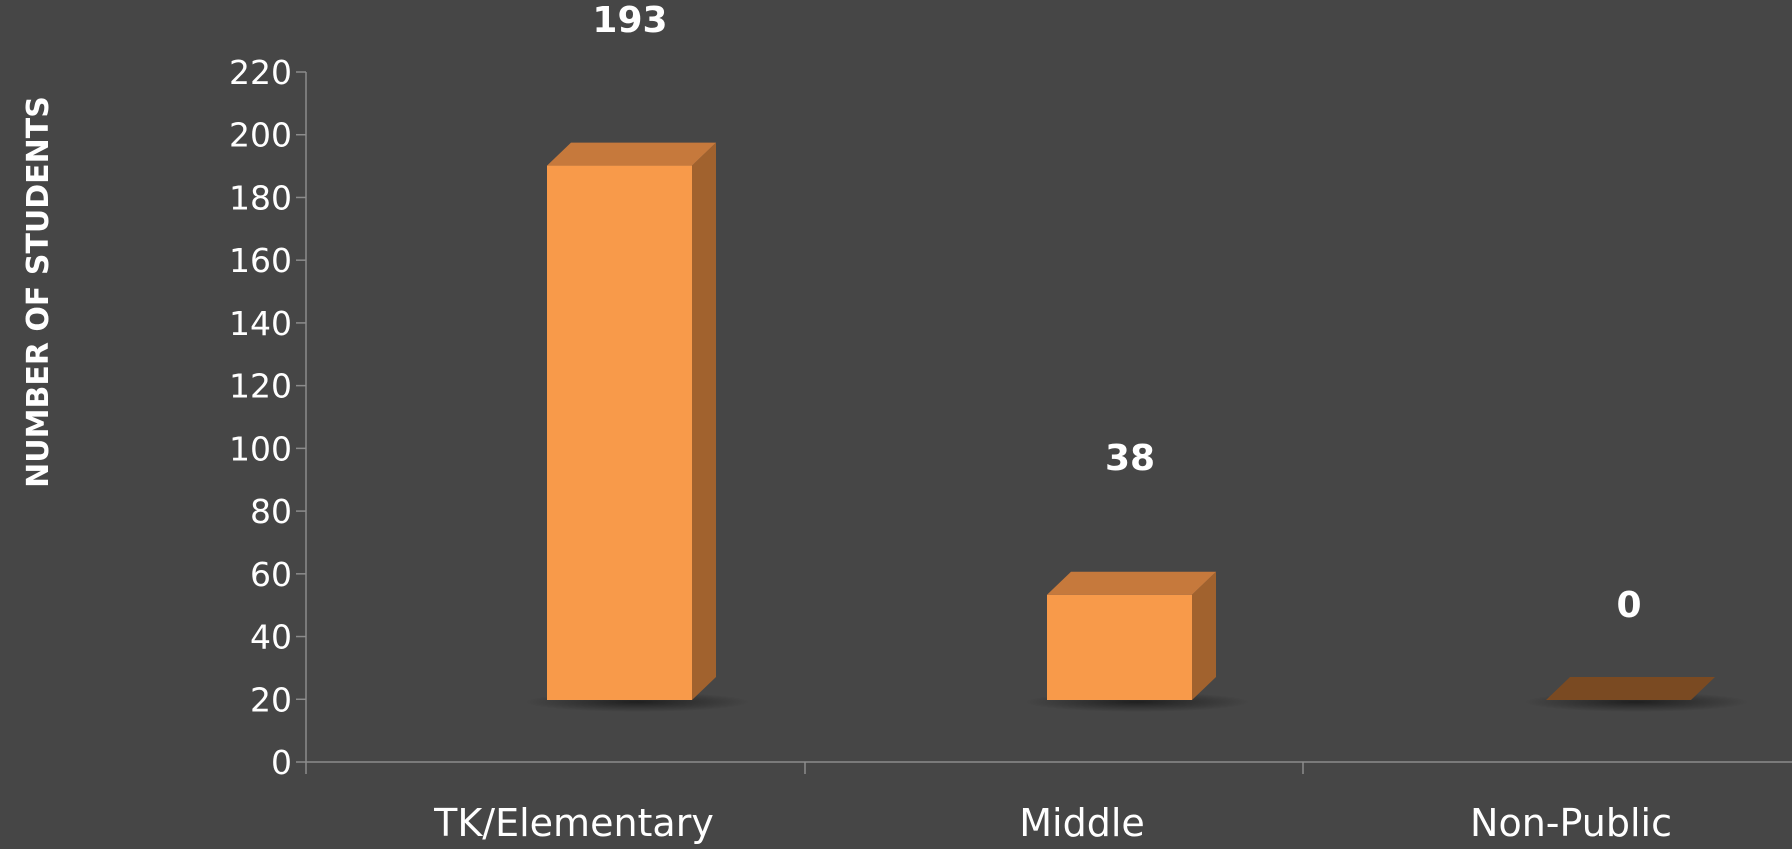  Describe the element at coordinates (38, 292) in the screenshot. I see `y-axis-title: NUMBER OF STUDENTS` at that location.